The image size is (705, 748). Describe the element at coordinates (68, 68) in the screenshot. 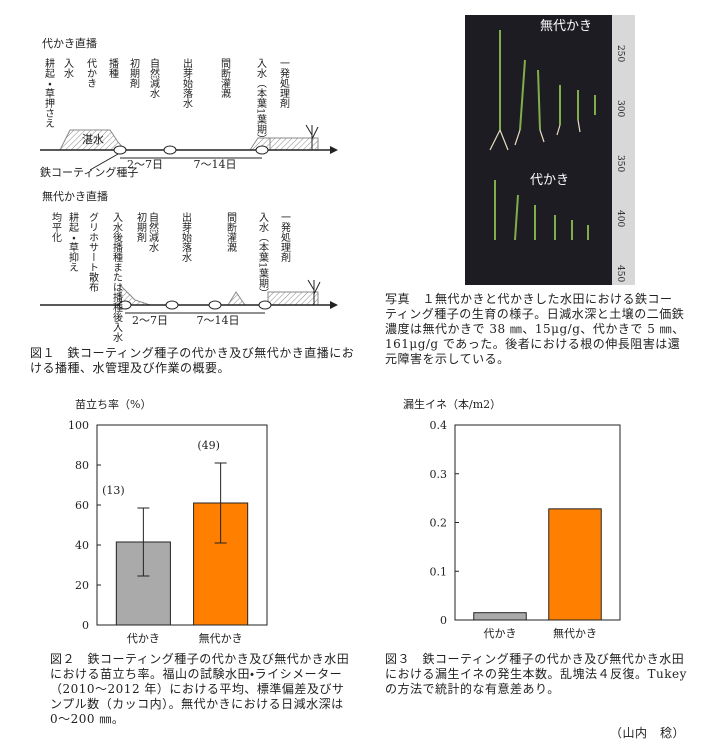

I see `step-label: 入水` at that location.